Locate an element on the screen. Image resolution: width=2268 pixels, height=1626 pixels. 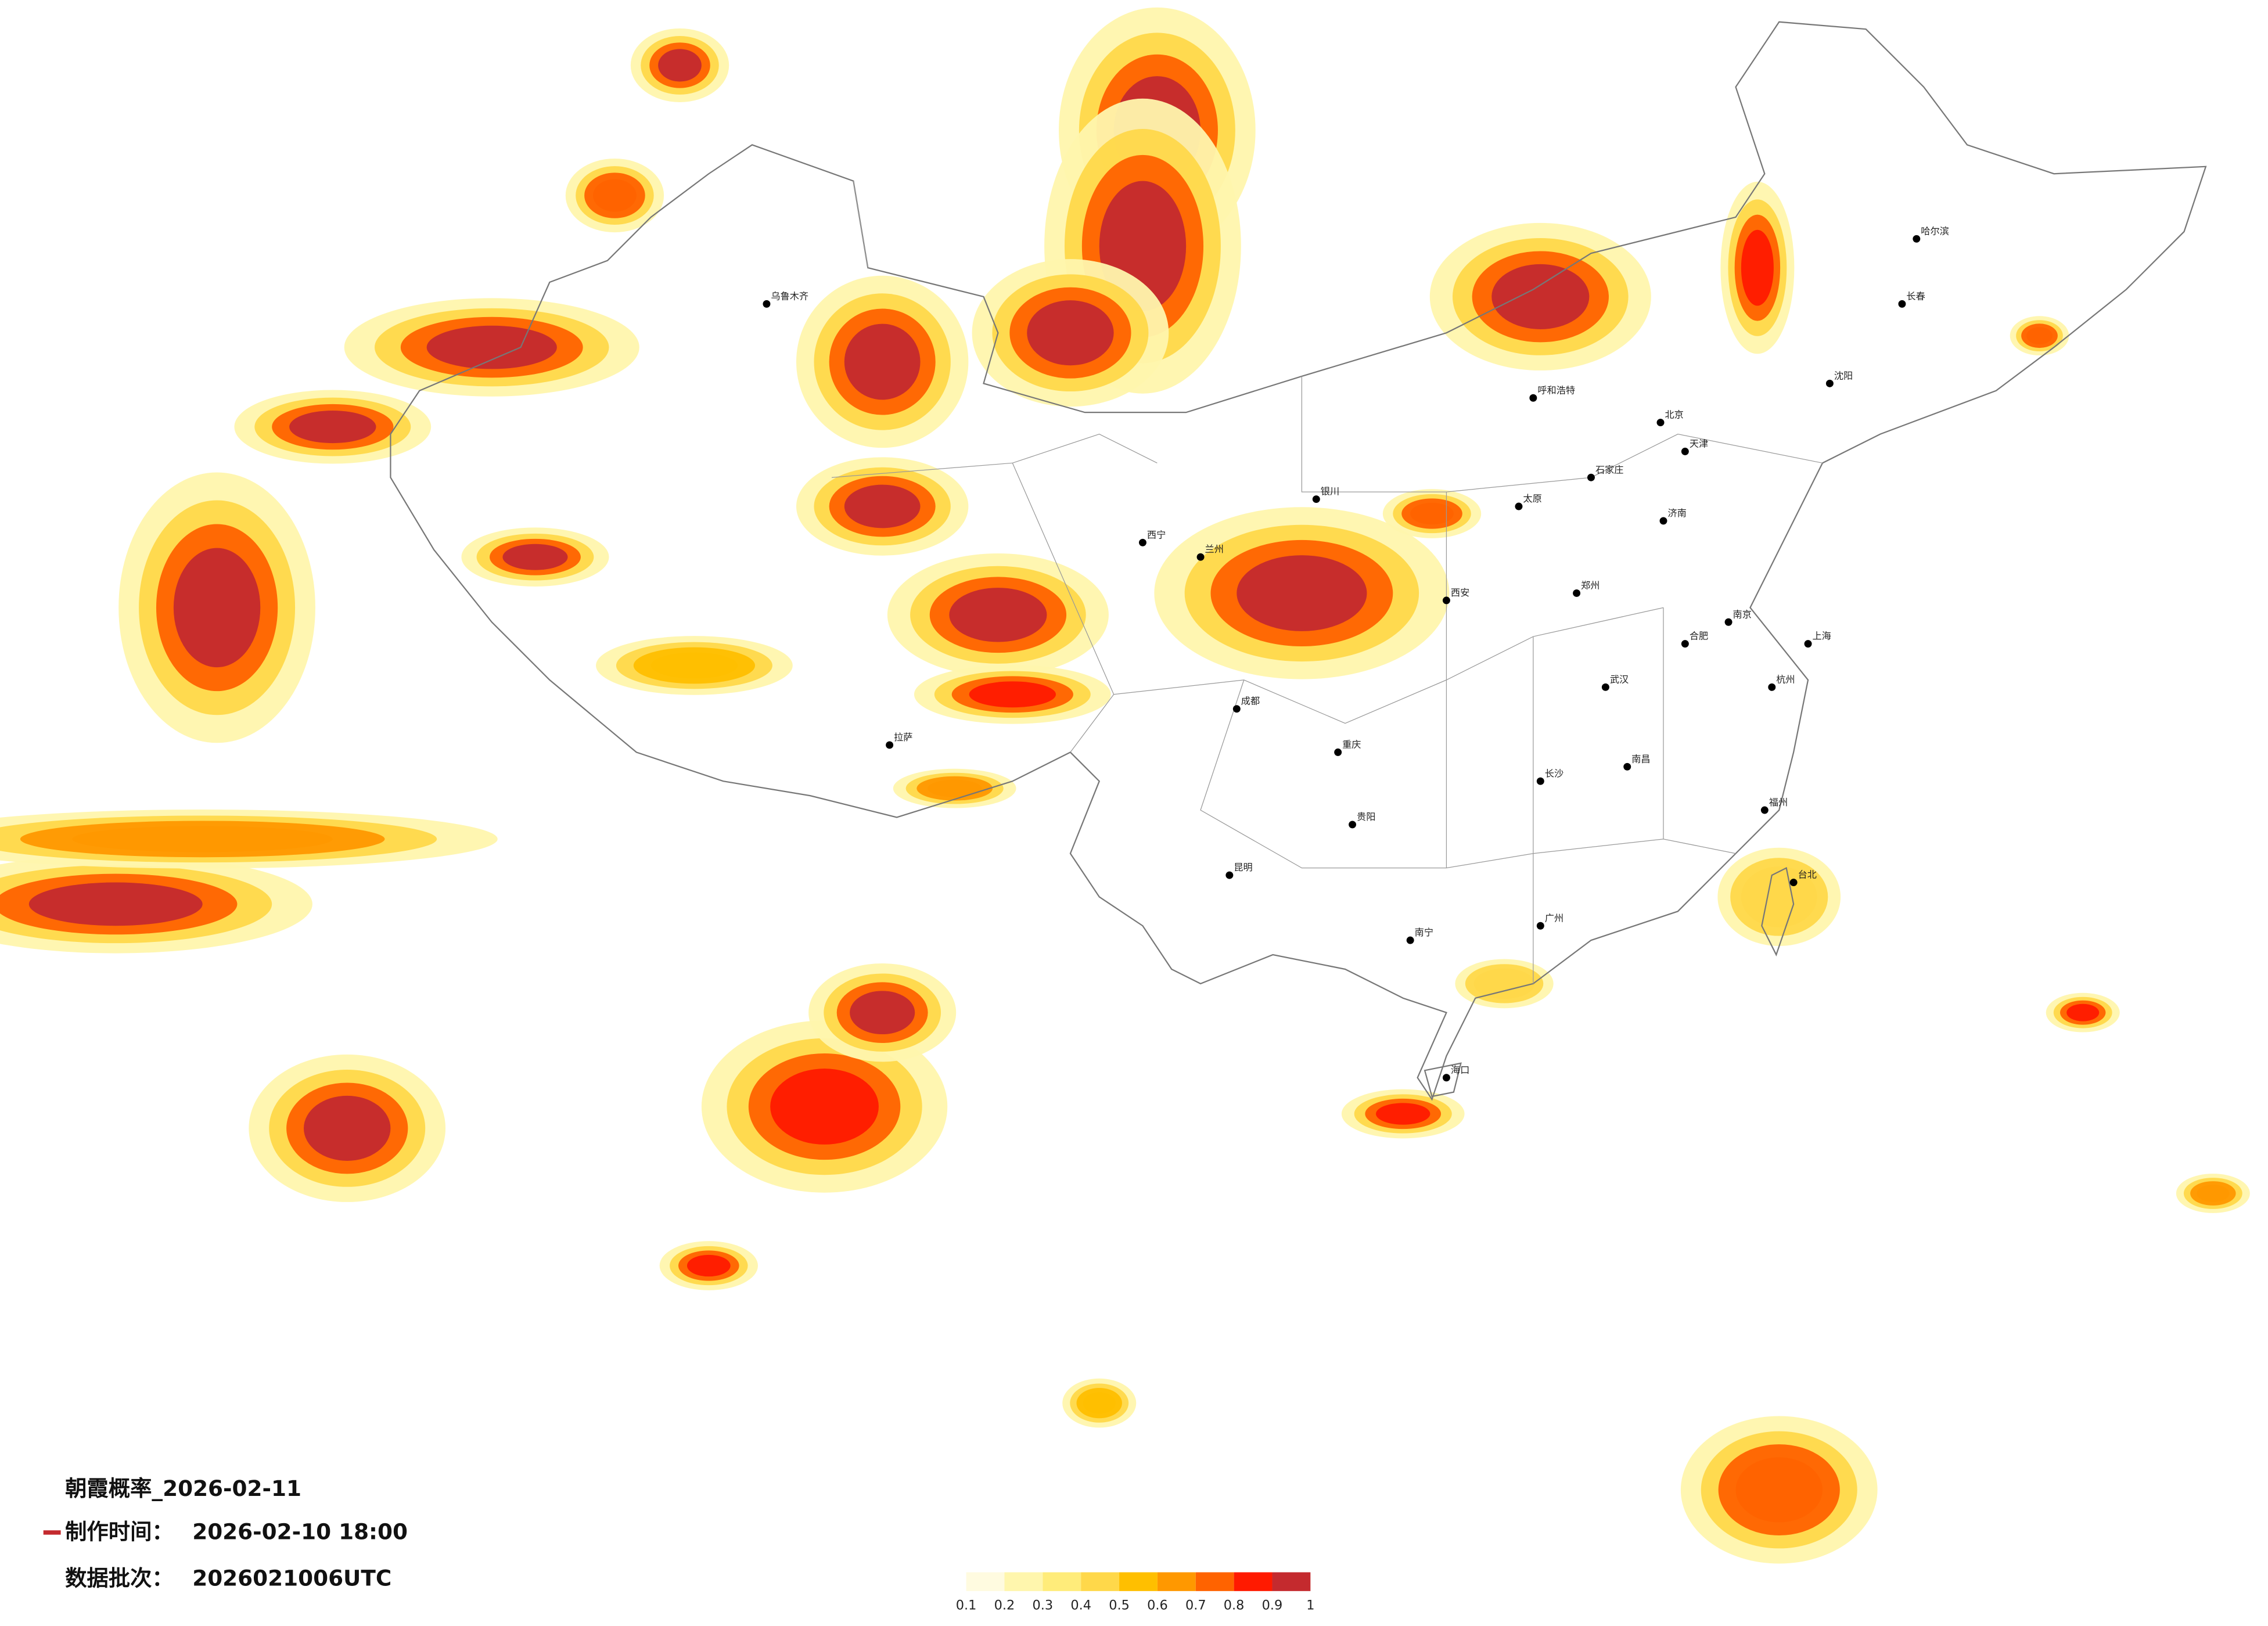
made-value: 2026-02-10 18:00 is located at coordinates (300, 1532).